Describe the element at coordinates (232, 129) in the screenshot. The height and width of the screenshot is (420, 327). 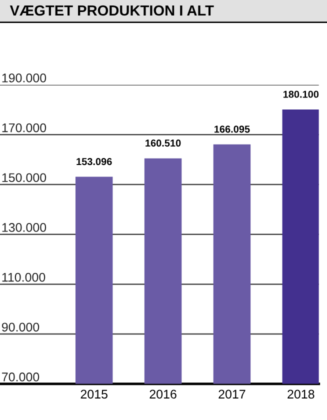
I see `data-label: 166.095` at that location.